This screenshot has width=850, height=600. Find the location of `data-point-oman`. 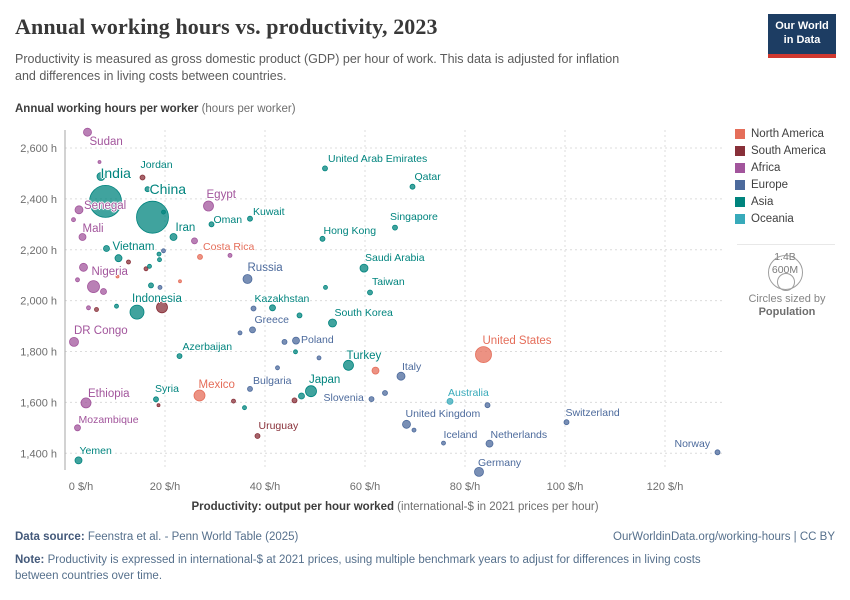

data-point-oman is located at coordinates (211, 224).